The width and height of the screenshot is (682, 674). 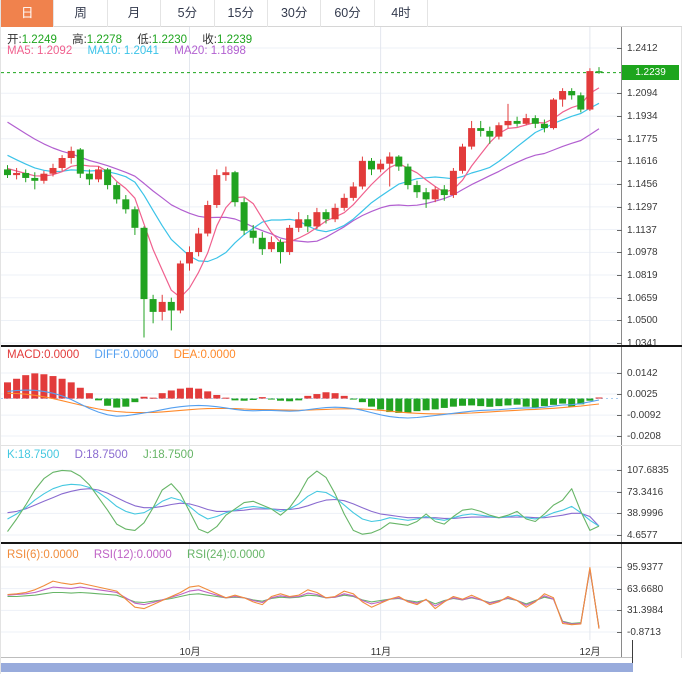 I want to click on ma20-value: 1.1898, so click(x=228, y=51).